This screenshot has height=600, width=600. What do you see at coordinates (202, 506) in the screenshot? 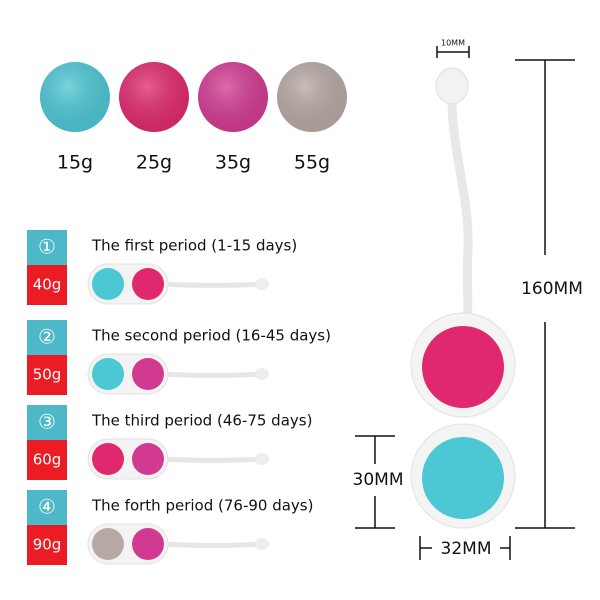
I see `period-label: The forth period (76-90 days)` at bounding box center [202, 506].